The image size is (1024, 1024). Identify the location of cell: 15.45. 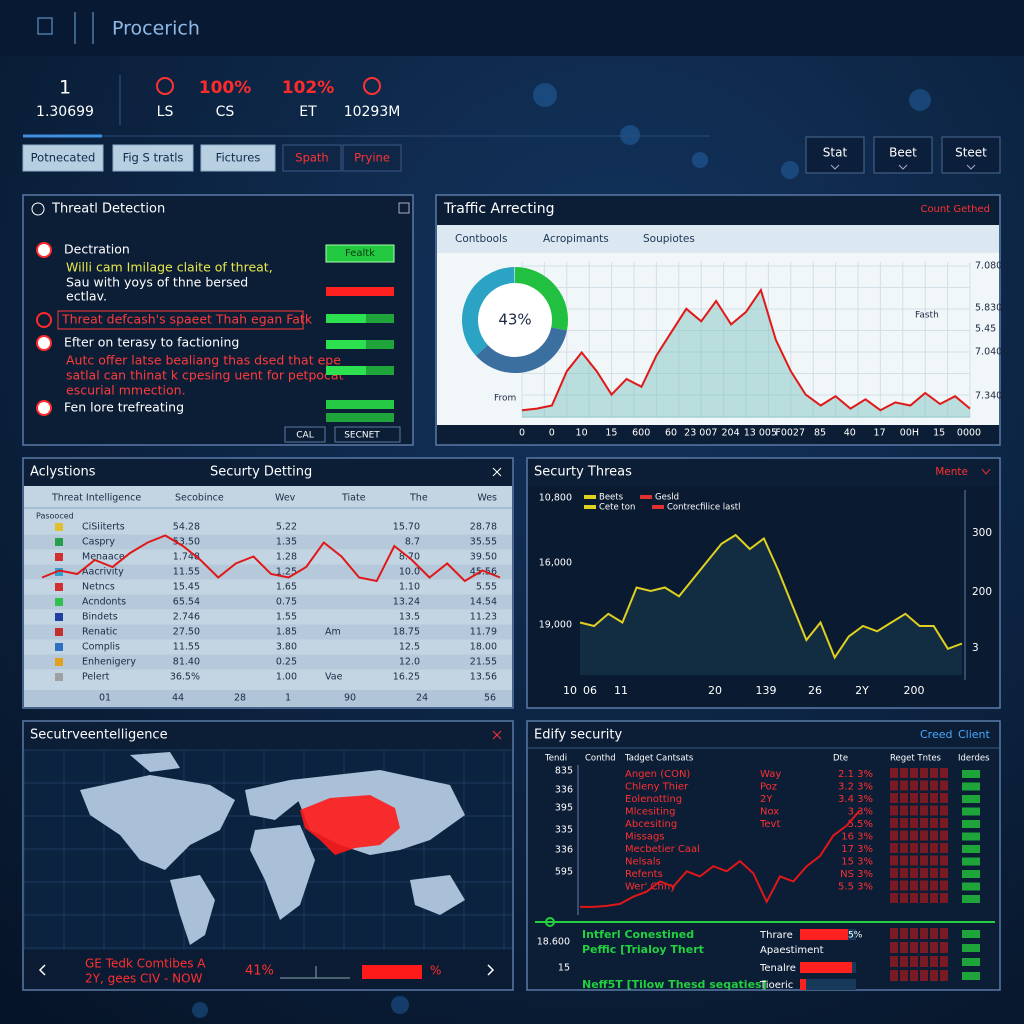
(186, 587).